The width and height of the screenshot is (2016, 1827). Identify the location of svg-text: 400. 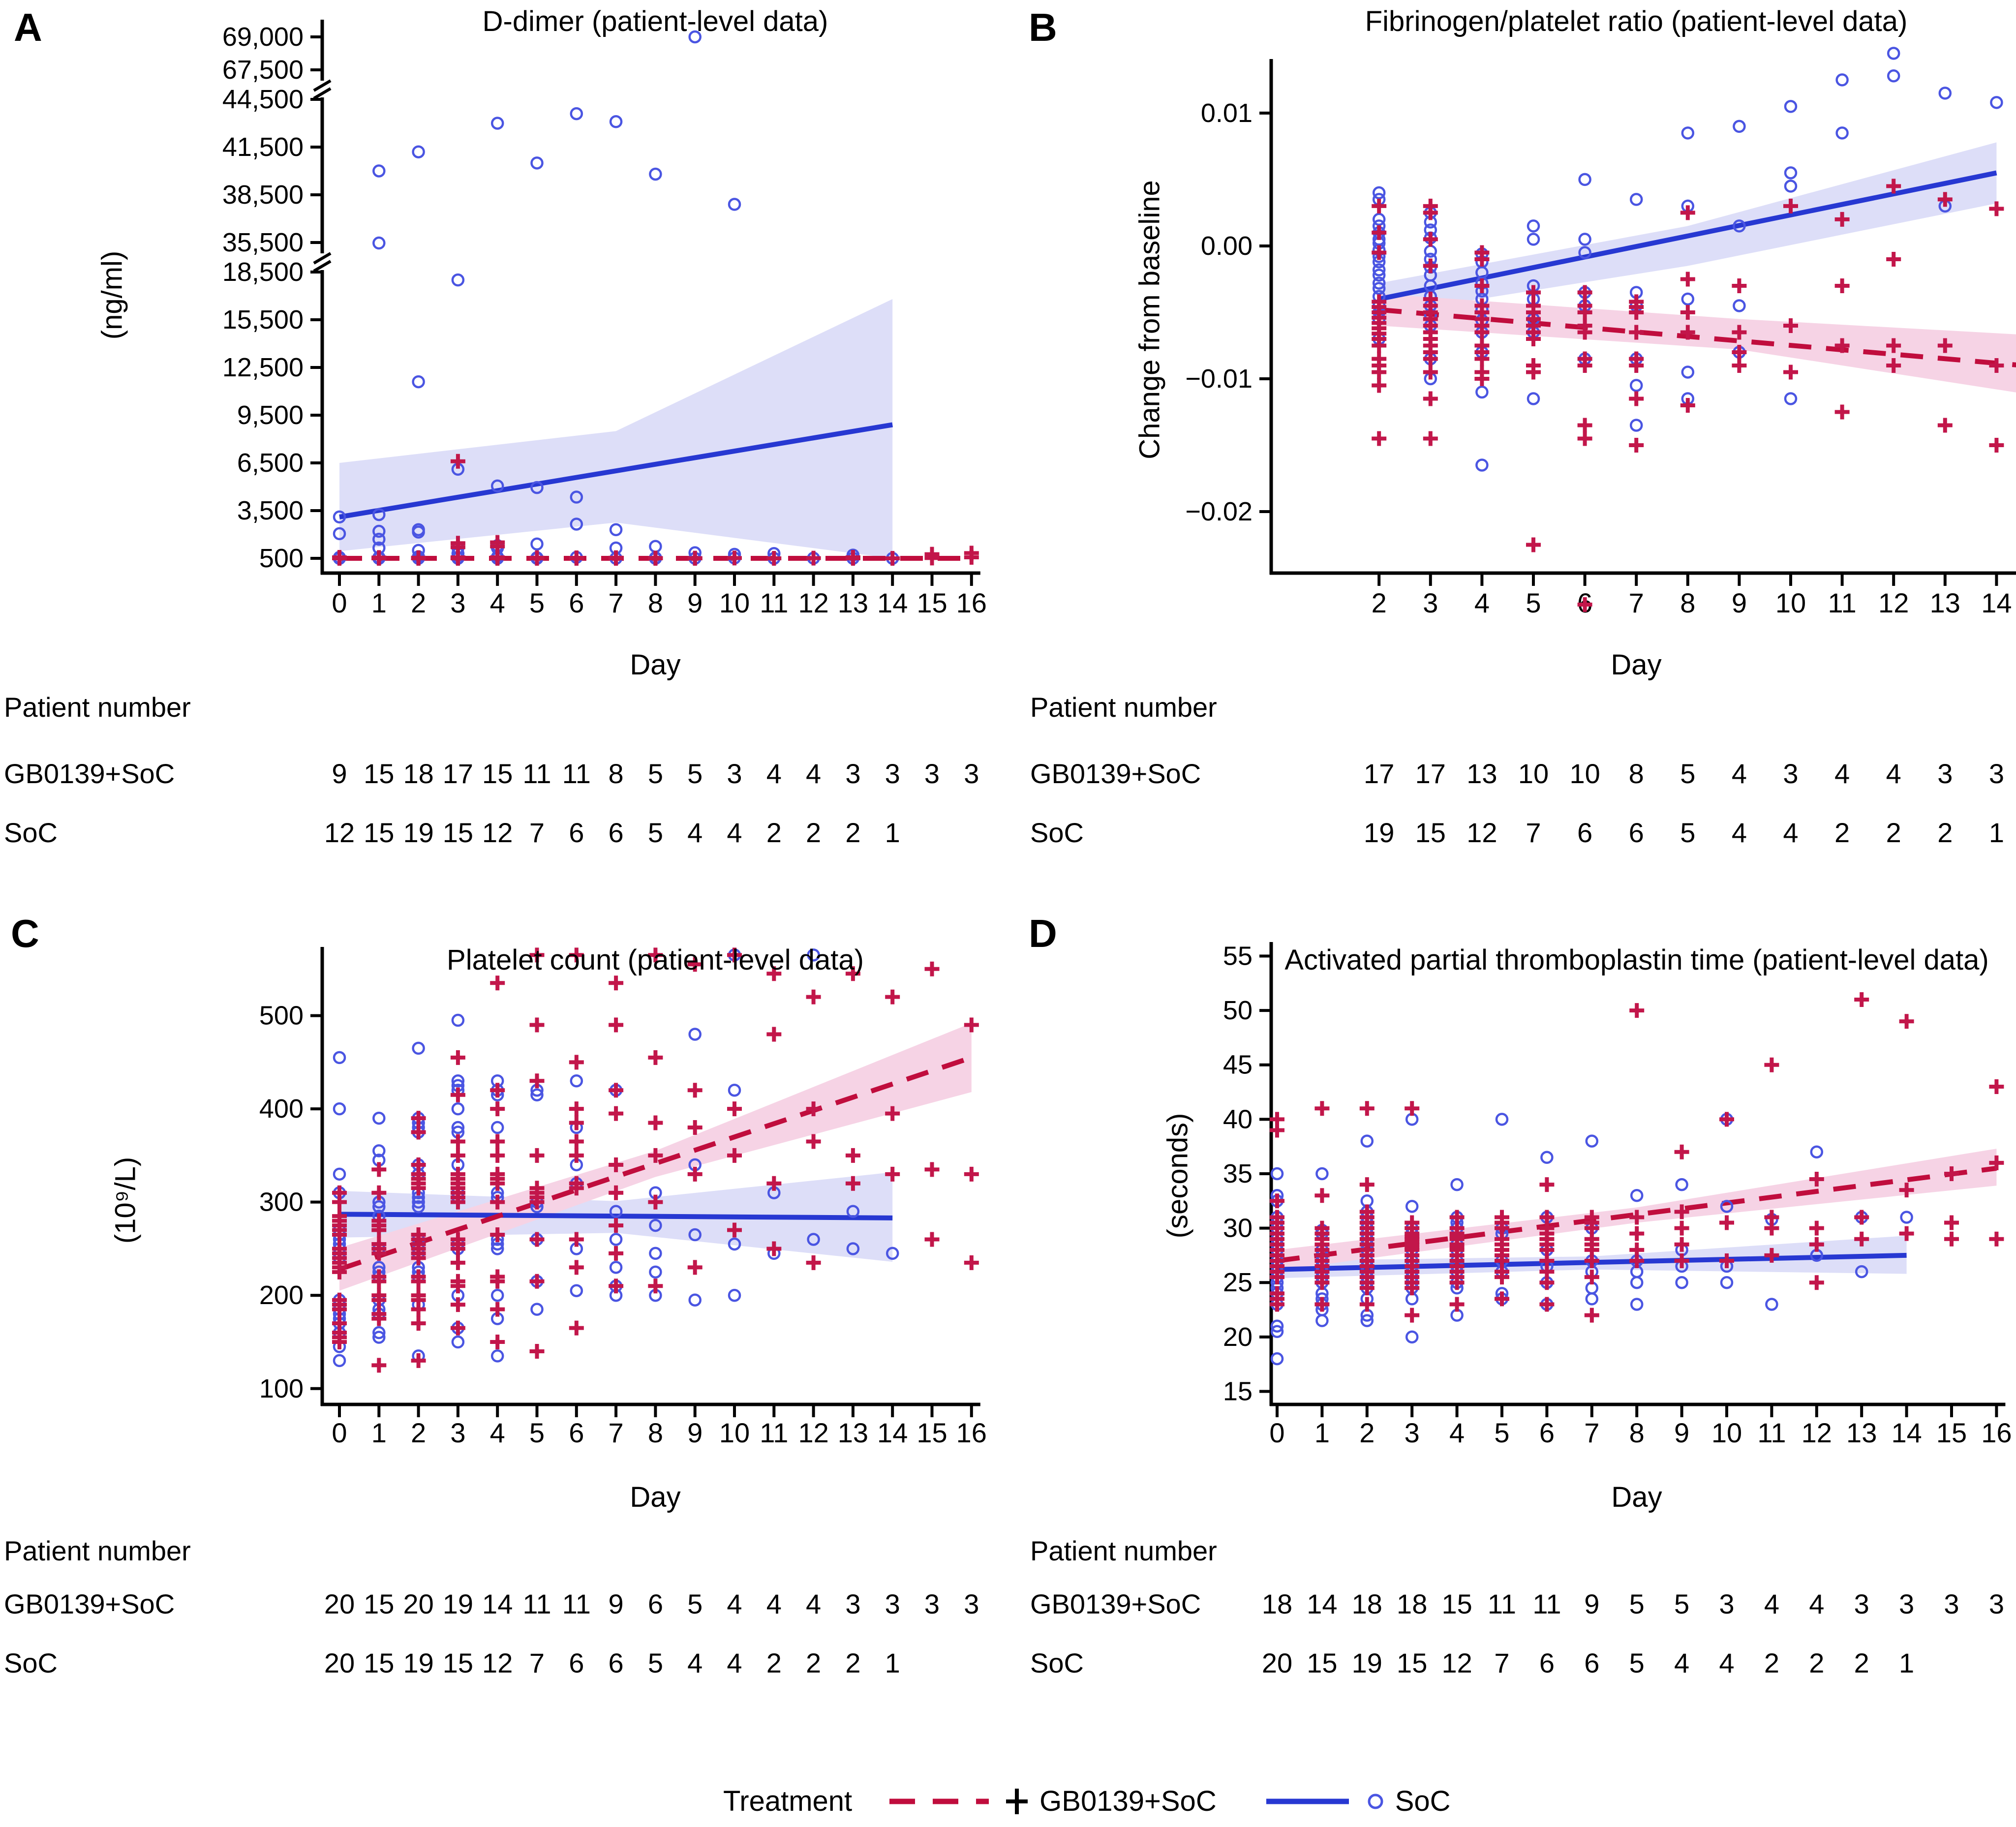
(282, 1109).